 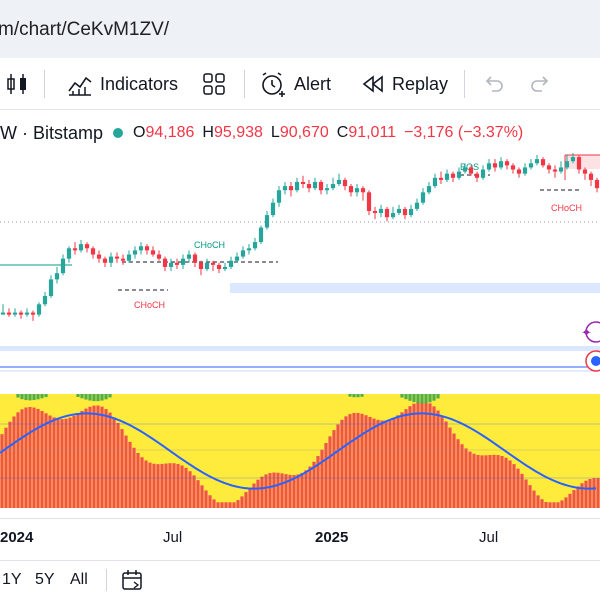 I want to click on toolbar-separator, so click(x=44, y=84).